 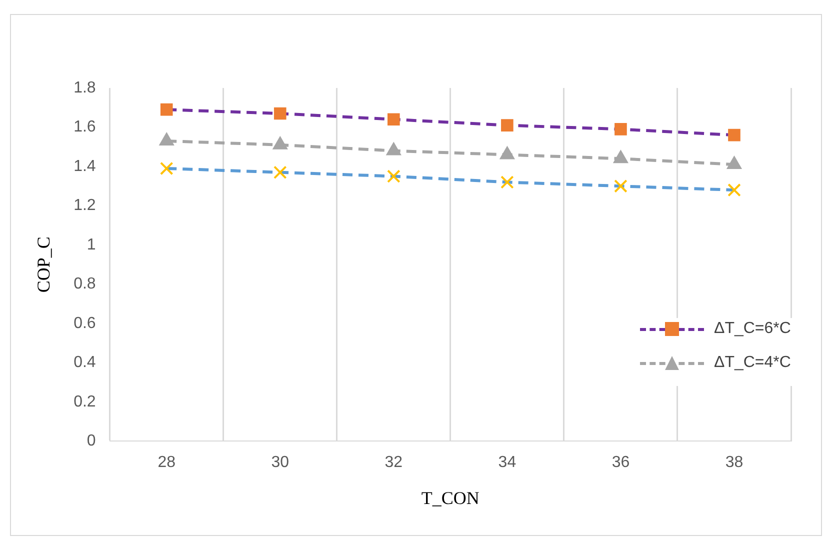 What do you see at coordinates (734, 463) in the screenshot?
I see `x-tick-label: 38` at bounding box center [734, 463].